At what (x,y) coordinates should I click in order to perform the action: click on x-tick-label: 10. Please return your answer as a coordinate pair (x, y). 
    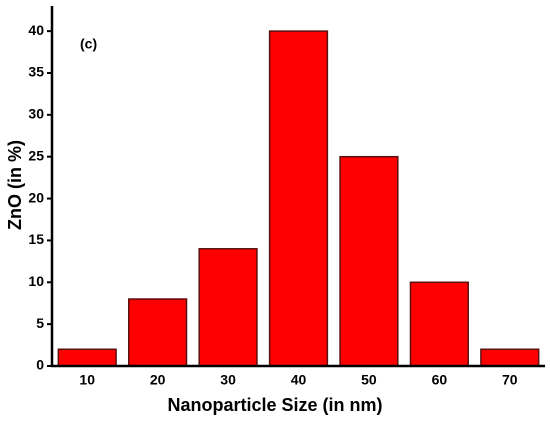
    Looking at the image, I should click on (87, 380).